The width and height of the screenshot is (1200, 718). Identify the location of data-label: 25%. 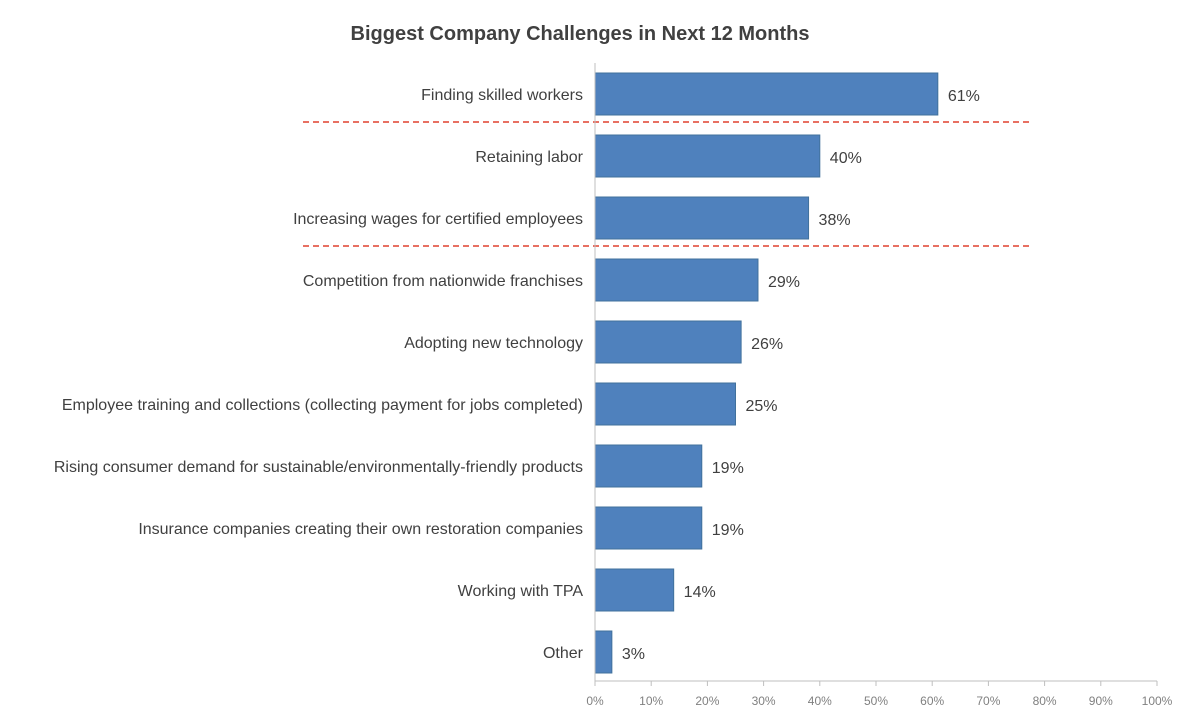
(762, 406).